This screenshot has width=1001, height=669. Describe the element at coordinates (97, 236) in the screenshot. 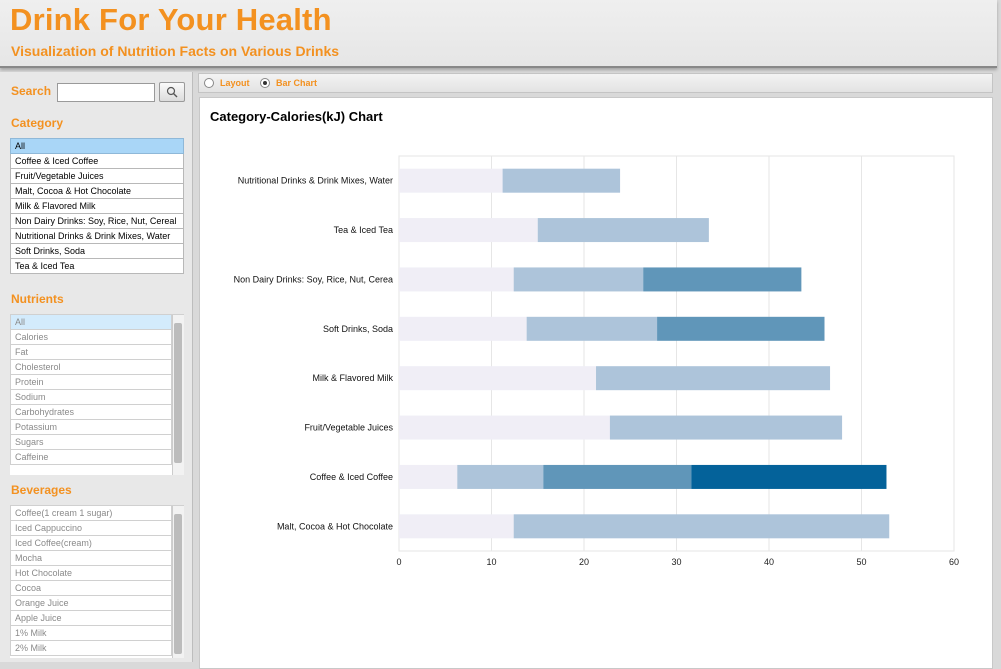

I see `category-item: Nutritional Drinks & Drink Mixes, Water` at that location.